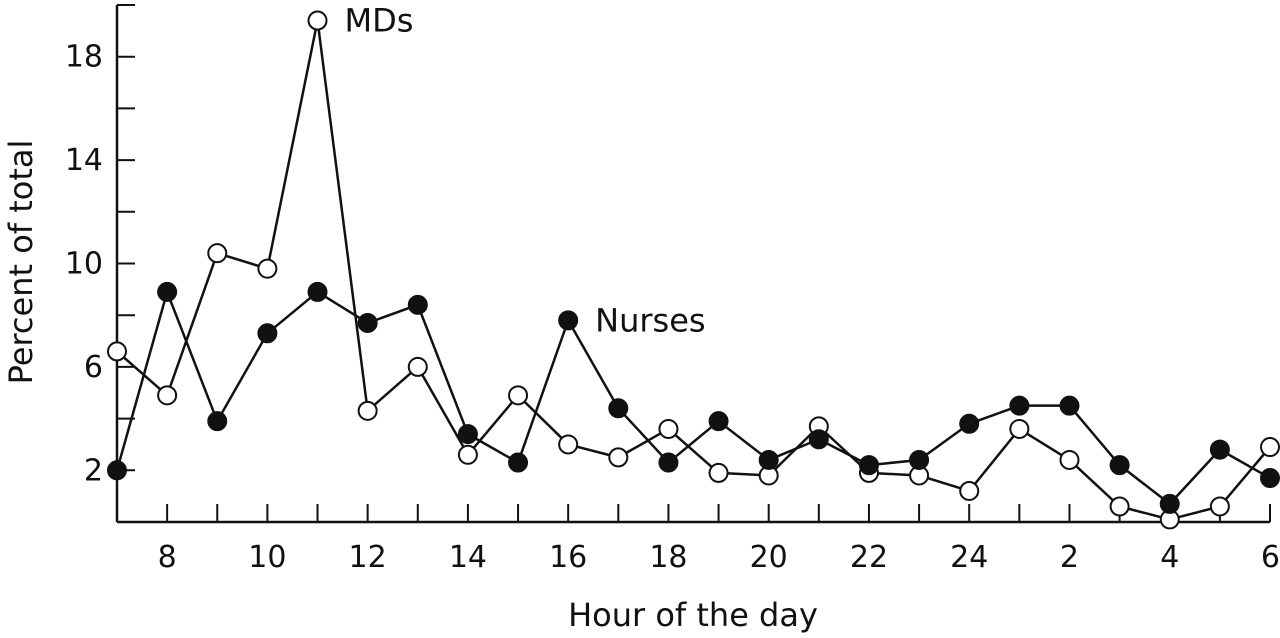 The image size is (1280, 638). Describe the element at coordinates (167, 557) in the screenshot. I see `x-tick-label: 8` at that location.